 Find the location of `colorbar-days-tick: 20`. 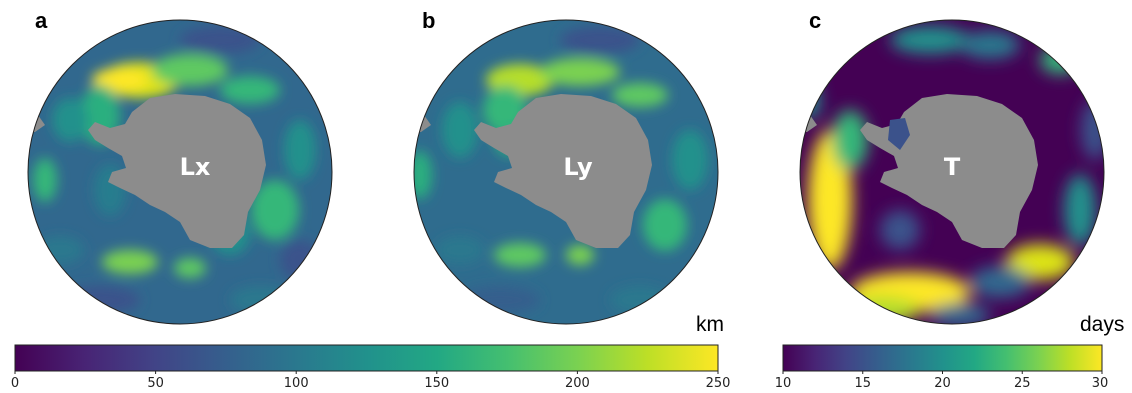

colorbar-days-tick: 20 is located at coordinates (942, 383).